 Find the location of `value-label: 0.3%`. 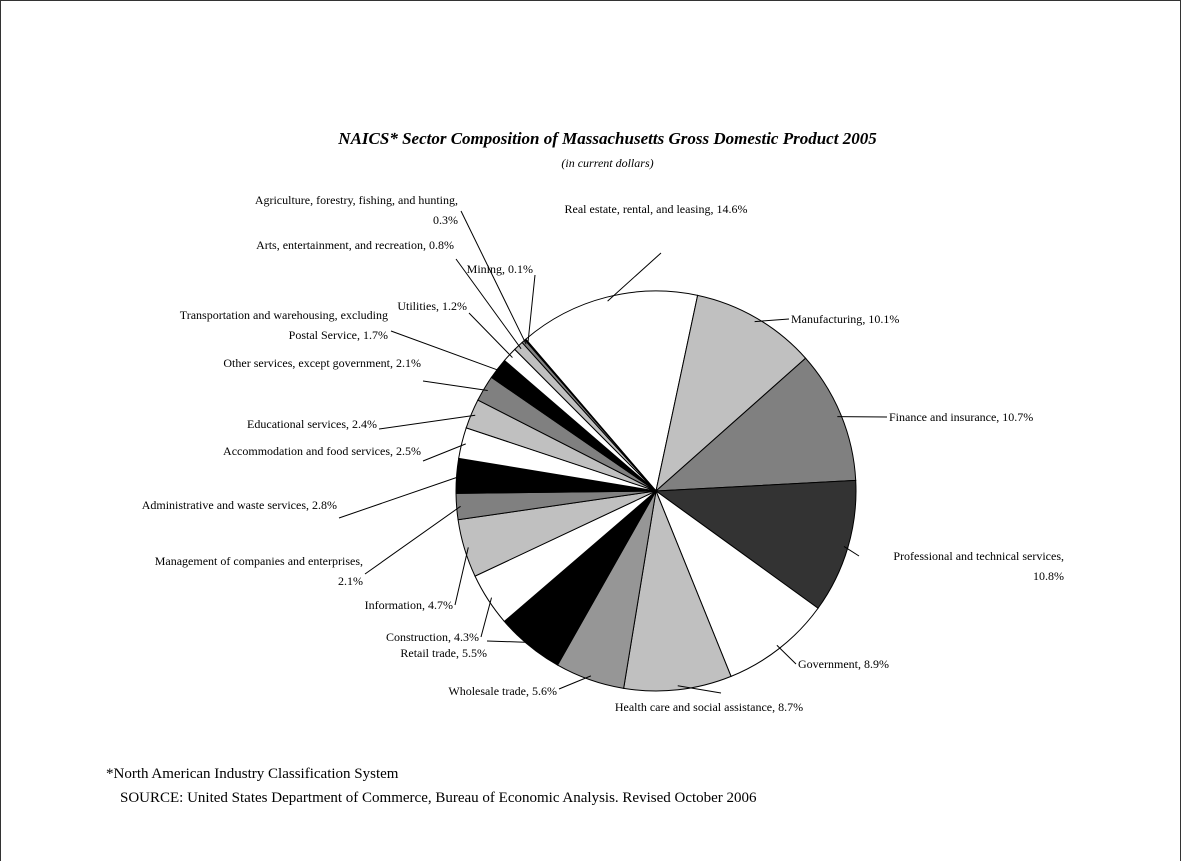

value-label: 0.3% is located at coordinates (445, 220).